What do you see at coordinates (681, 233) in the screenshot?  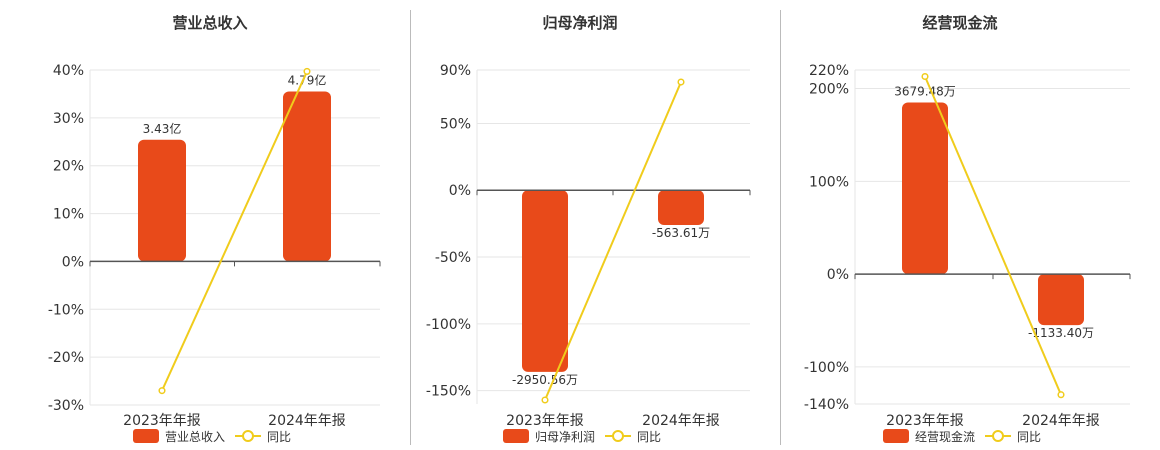 I see `bar-value-label: -563.61万` at bounding box center [681, 233].